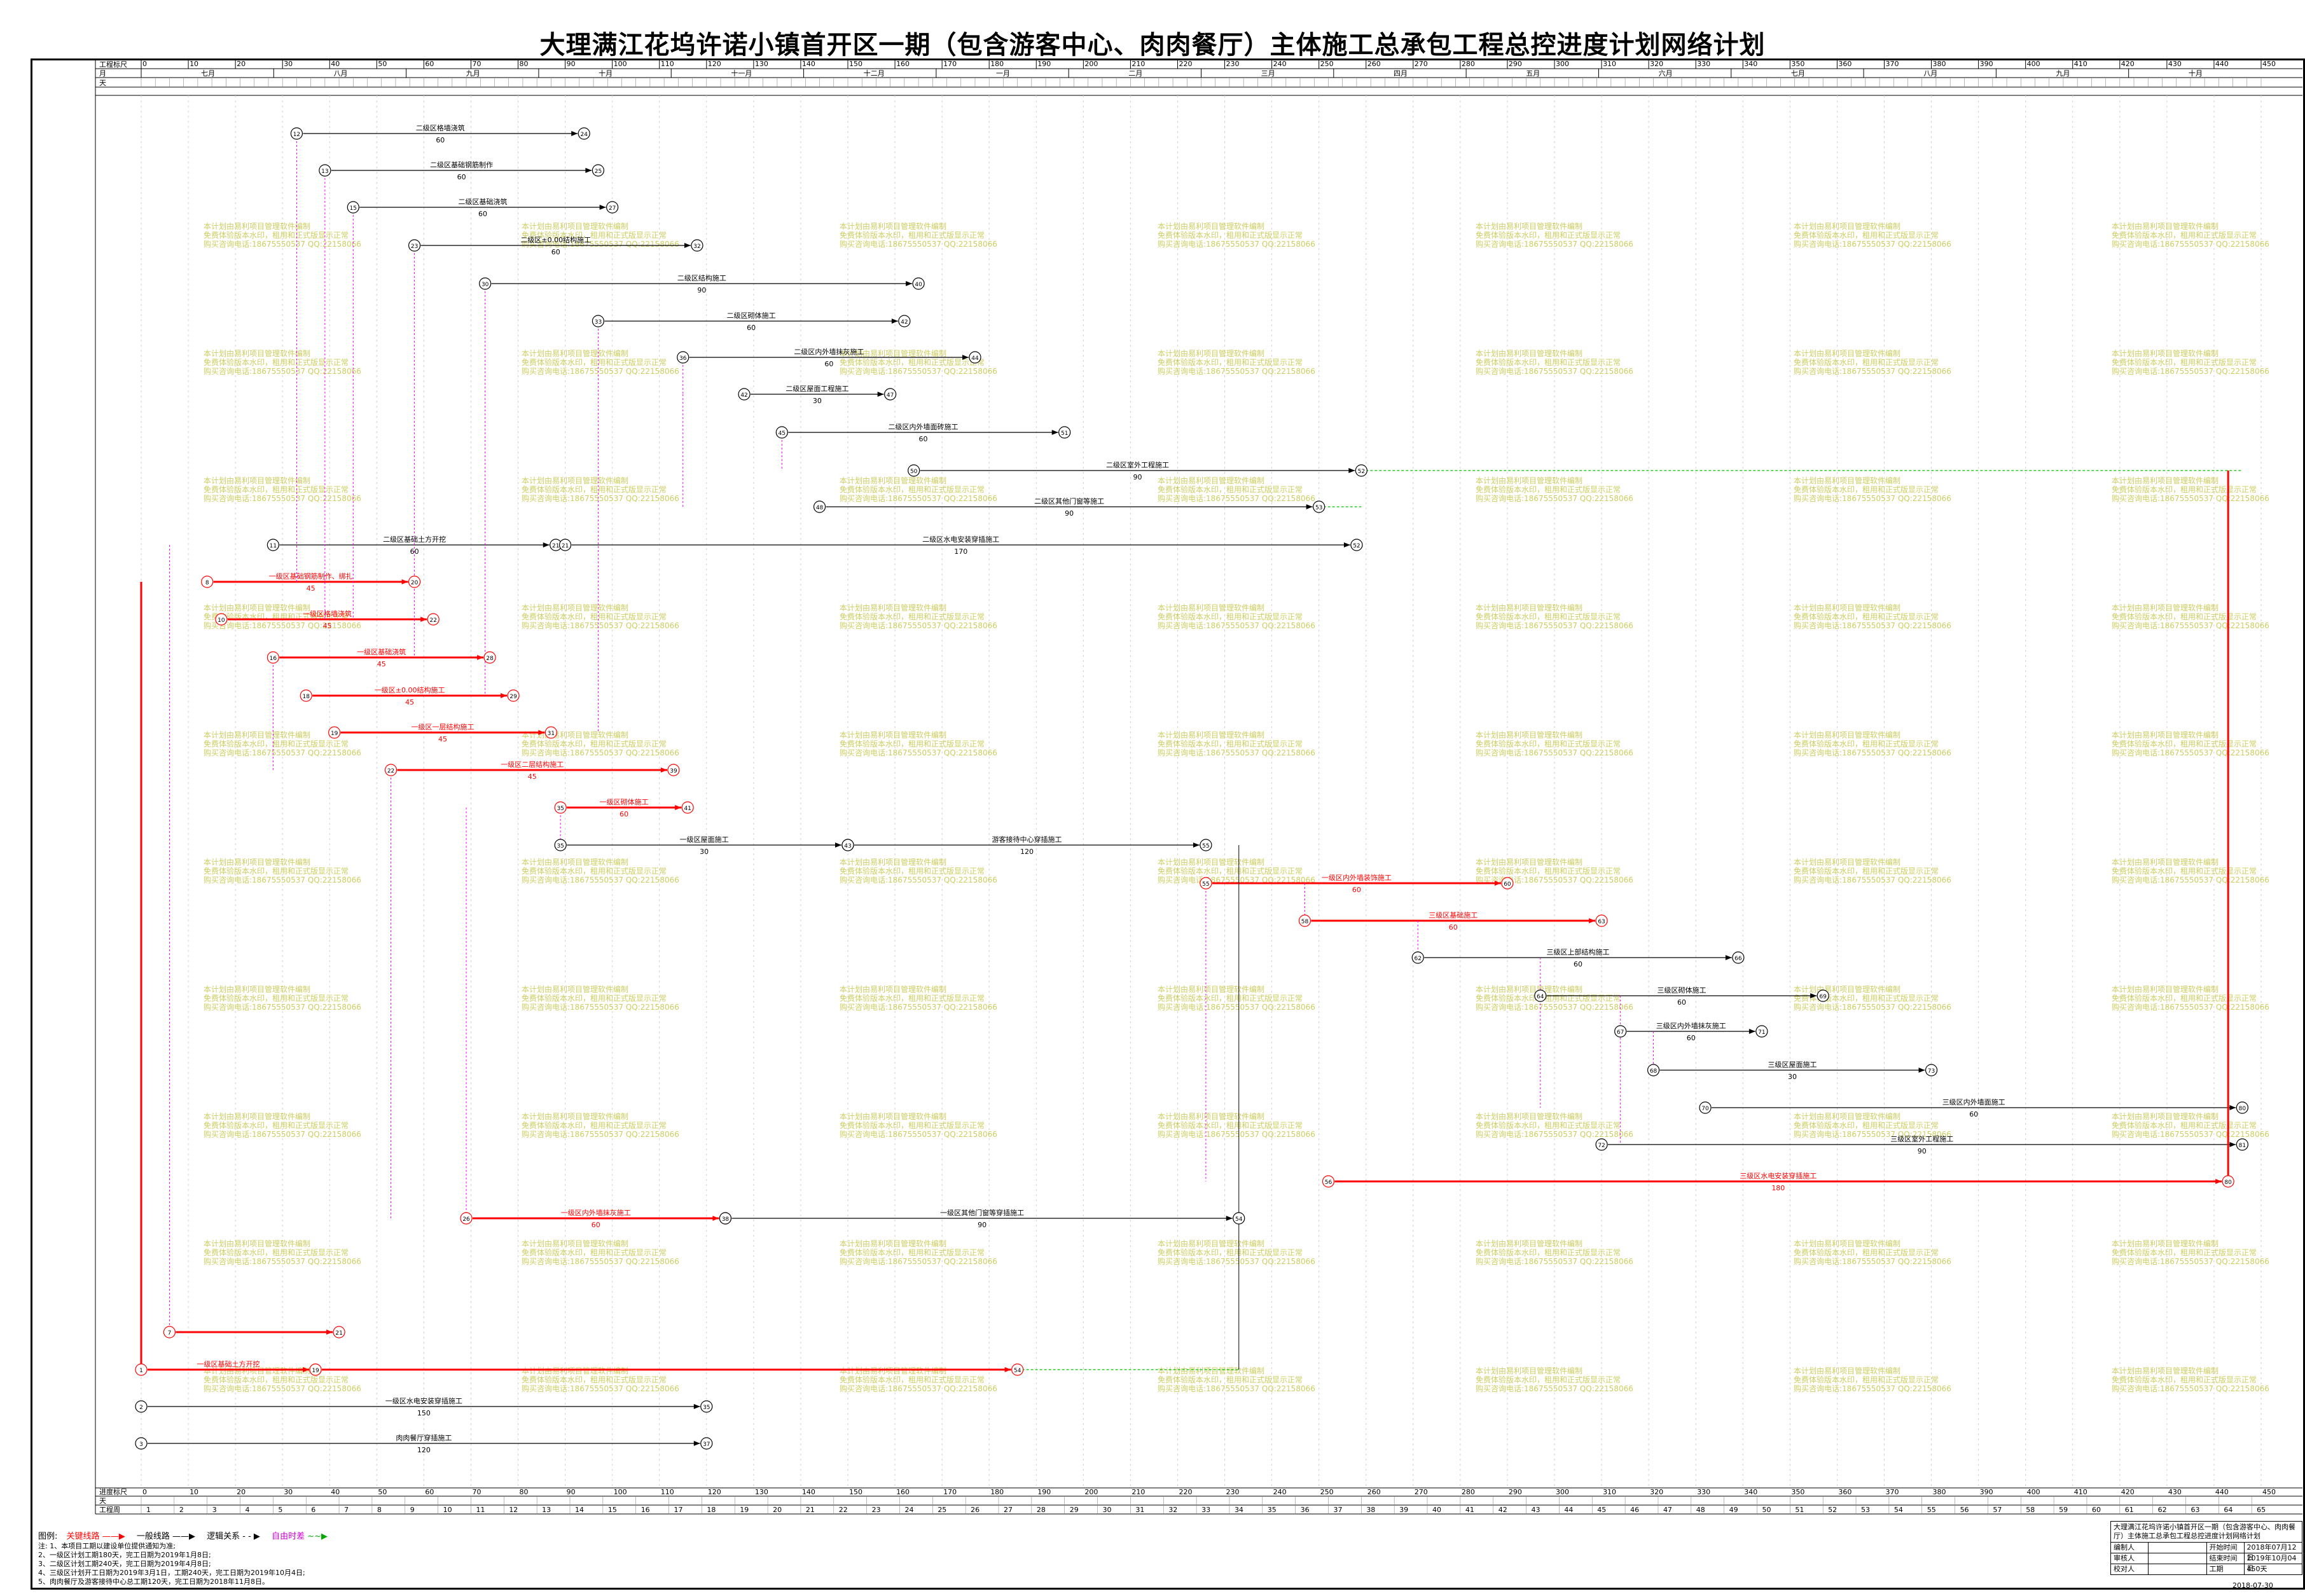 The height and width of the screenshot is (1596, 2305). I want to click on week-number: 5, so click(280, 1510).